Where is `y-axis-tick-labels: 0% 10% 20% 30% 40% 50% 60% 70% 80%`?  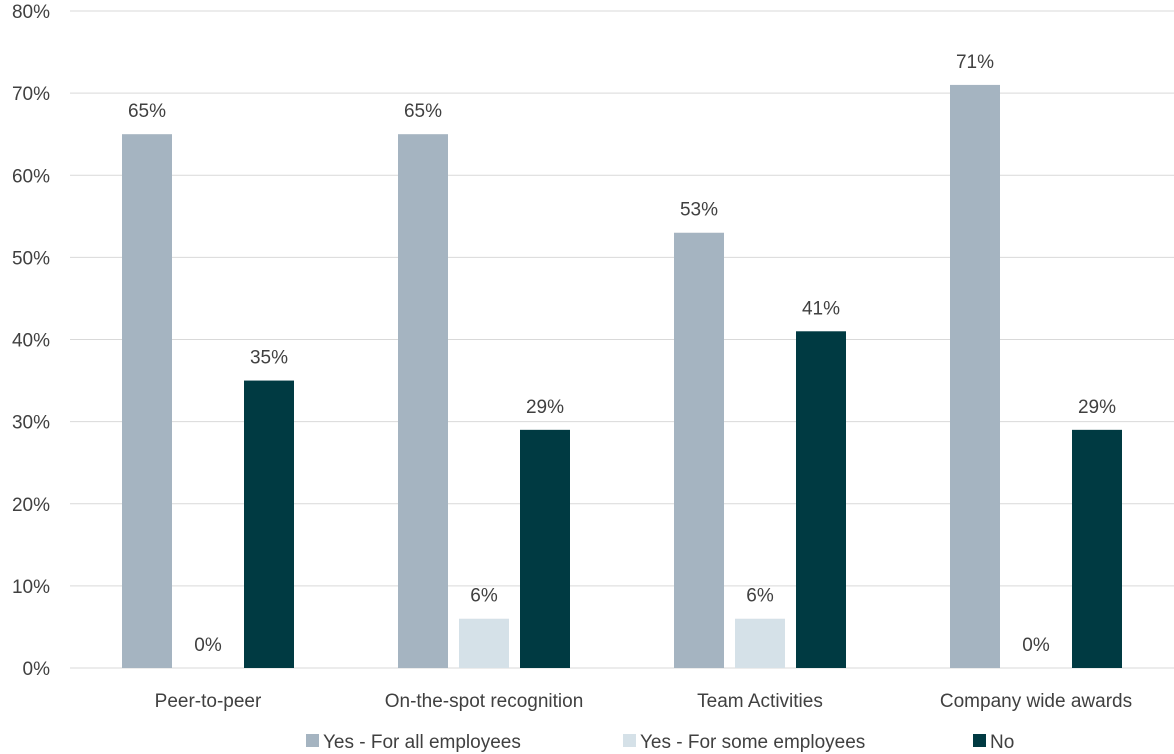
y-axis-tick-labels: 0% 10% 20% 30% 40% 50% 60% 70% 80% is located at coordinates (31, 341).